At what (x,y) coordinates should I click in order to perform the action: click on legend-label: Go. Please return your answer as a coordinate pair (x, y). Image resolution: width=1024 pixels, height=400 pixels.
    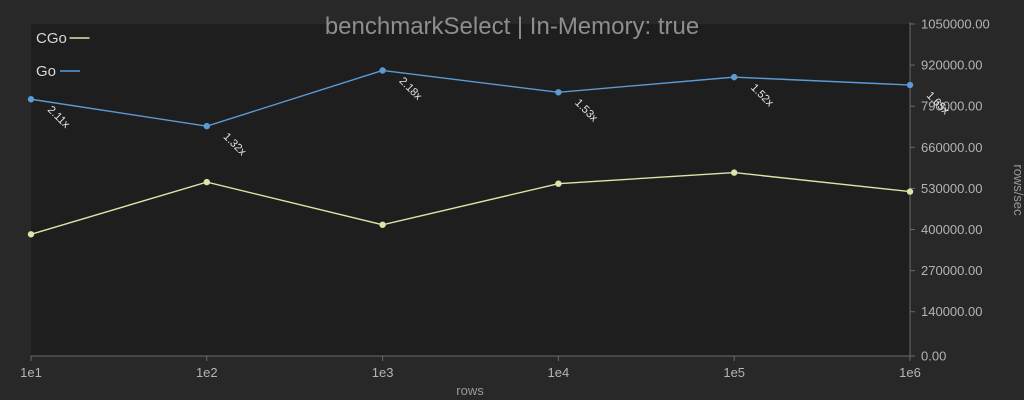
    Looking at the image, I should click on (46, 71).